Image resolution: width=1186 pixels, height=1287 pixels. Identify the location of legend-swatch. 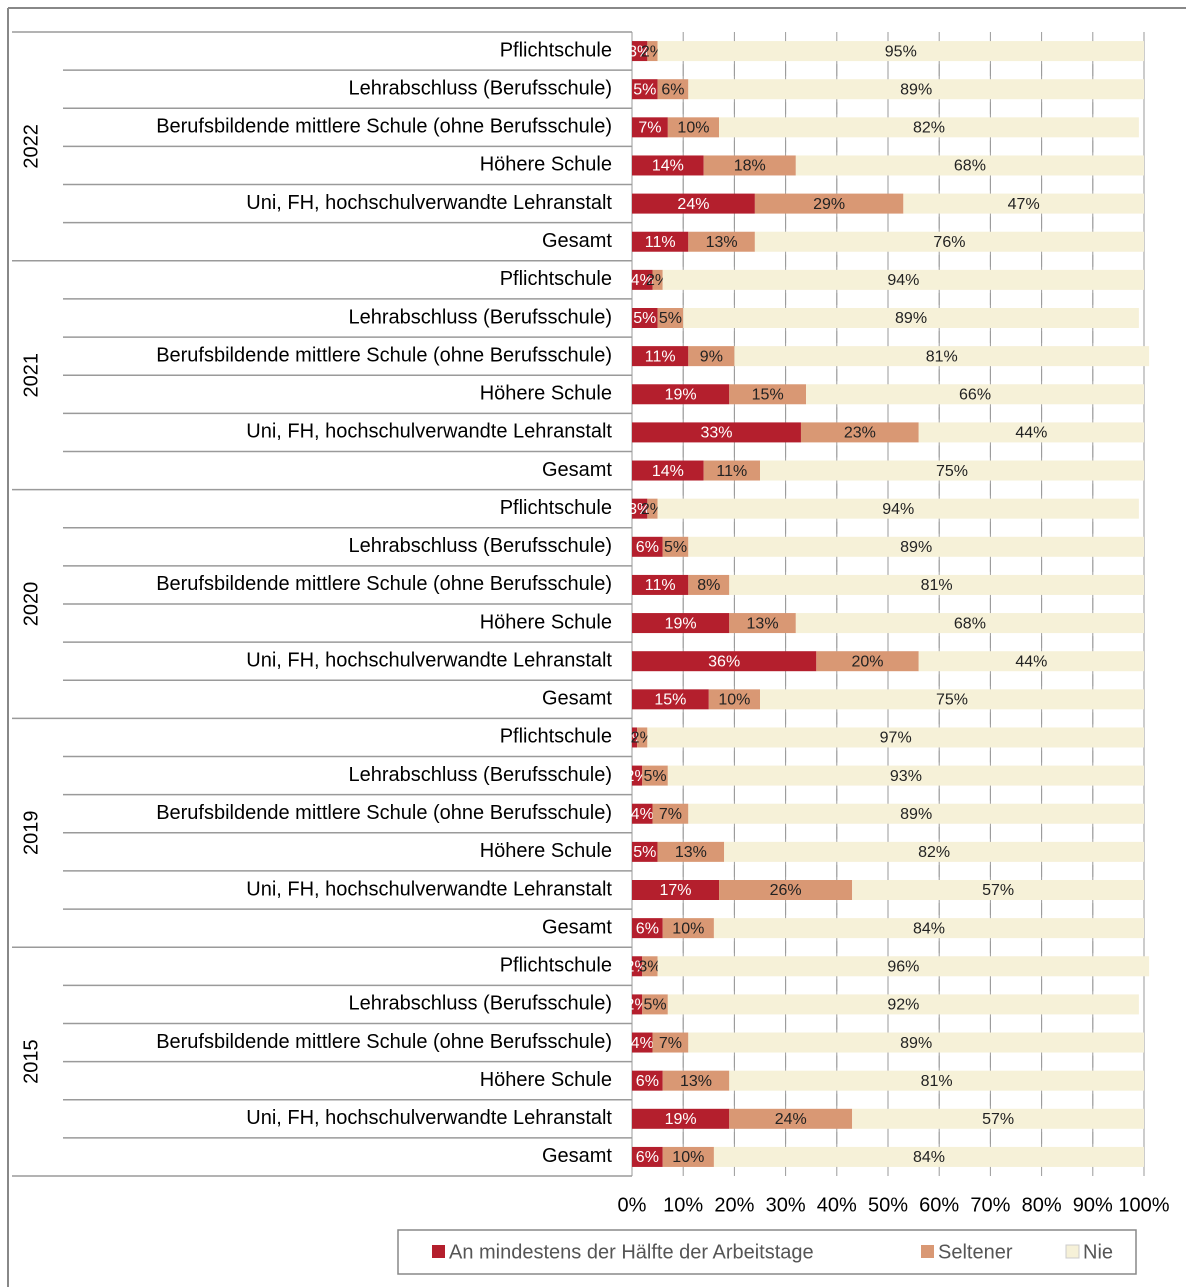
(927, 1251).